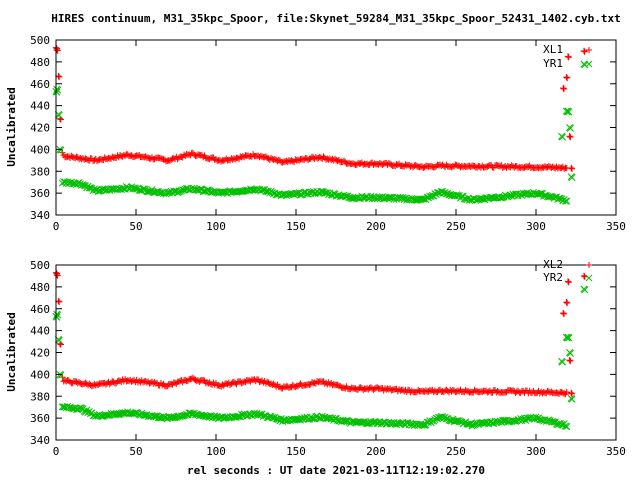  Describe the element at coordinates (536, 226) in the screenshot. I see `x-tick-label: 300` at that location.